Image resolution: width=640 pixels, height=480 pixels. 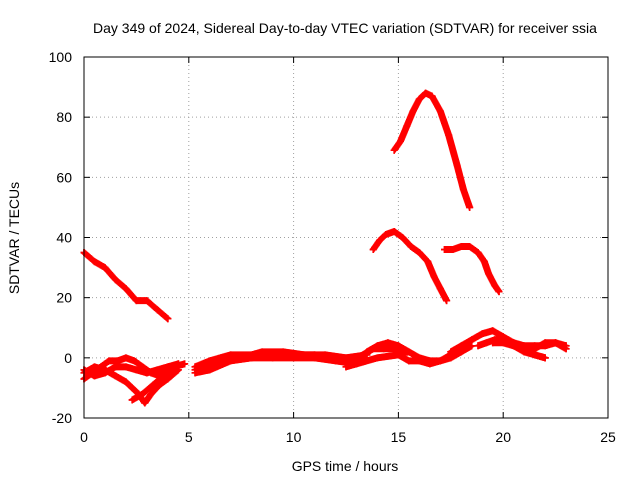 I want to click on x-tick-label: 5, so click(x=189, y=437).